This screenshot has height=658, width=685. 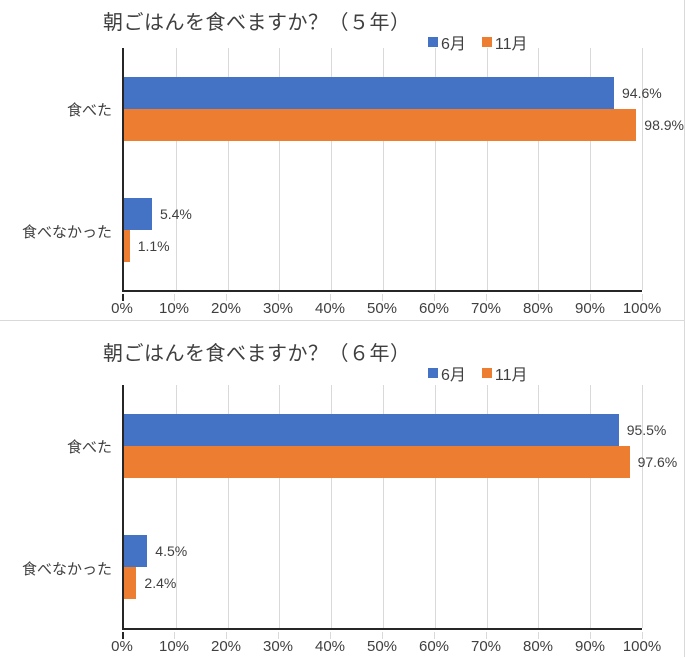 I want to click on data-label: 95.5%, so click(x=646, y=429).